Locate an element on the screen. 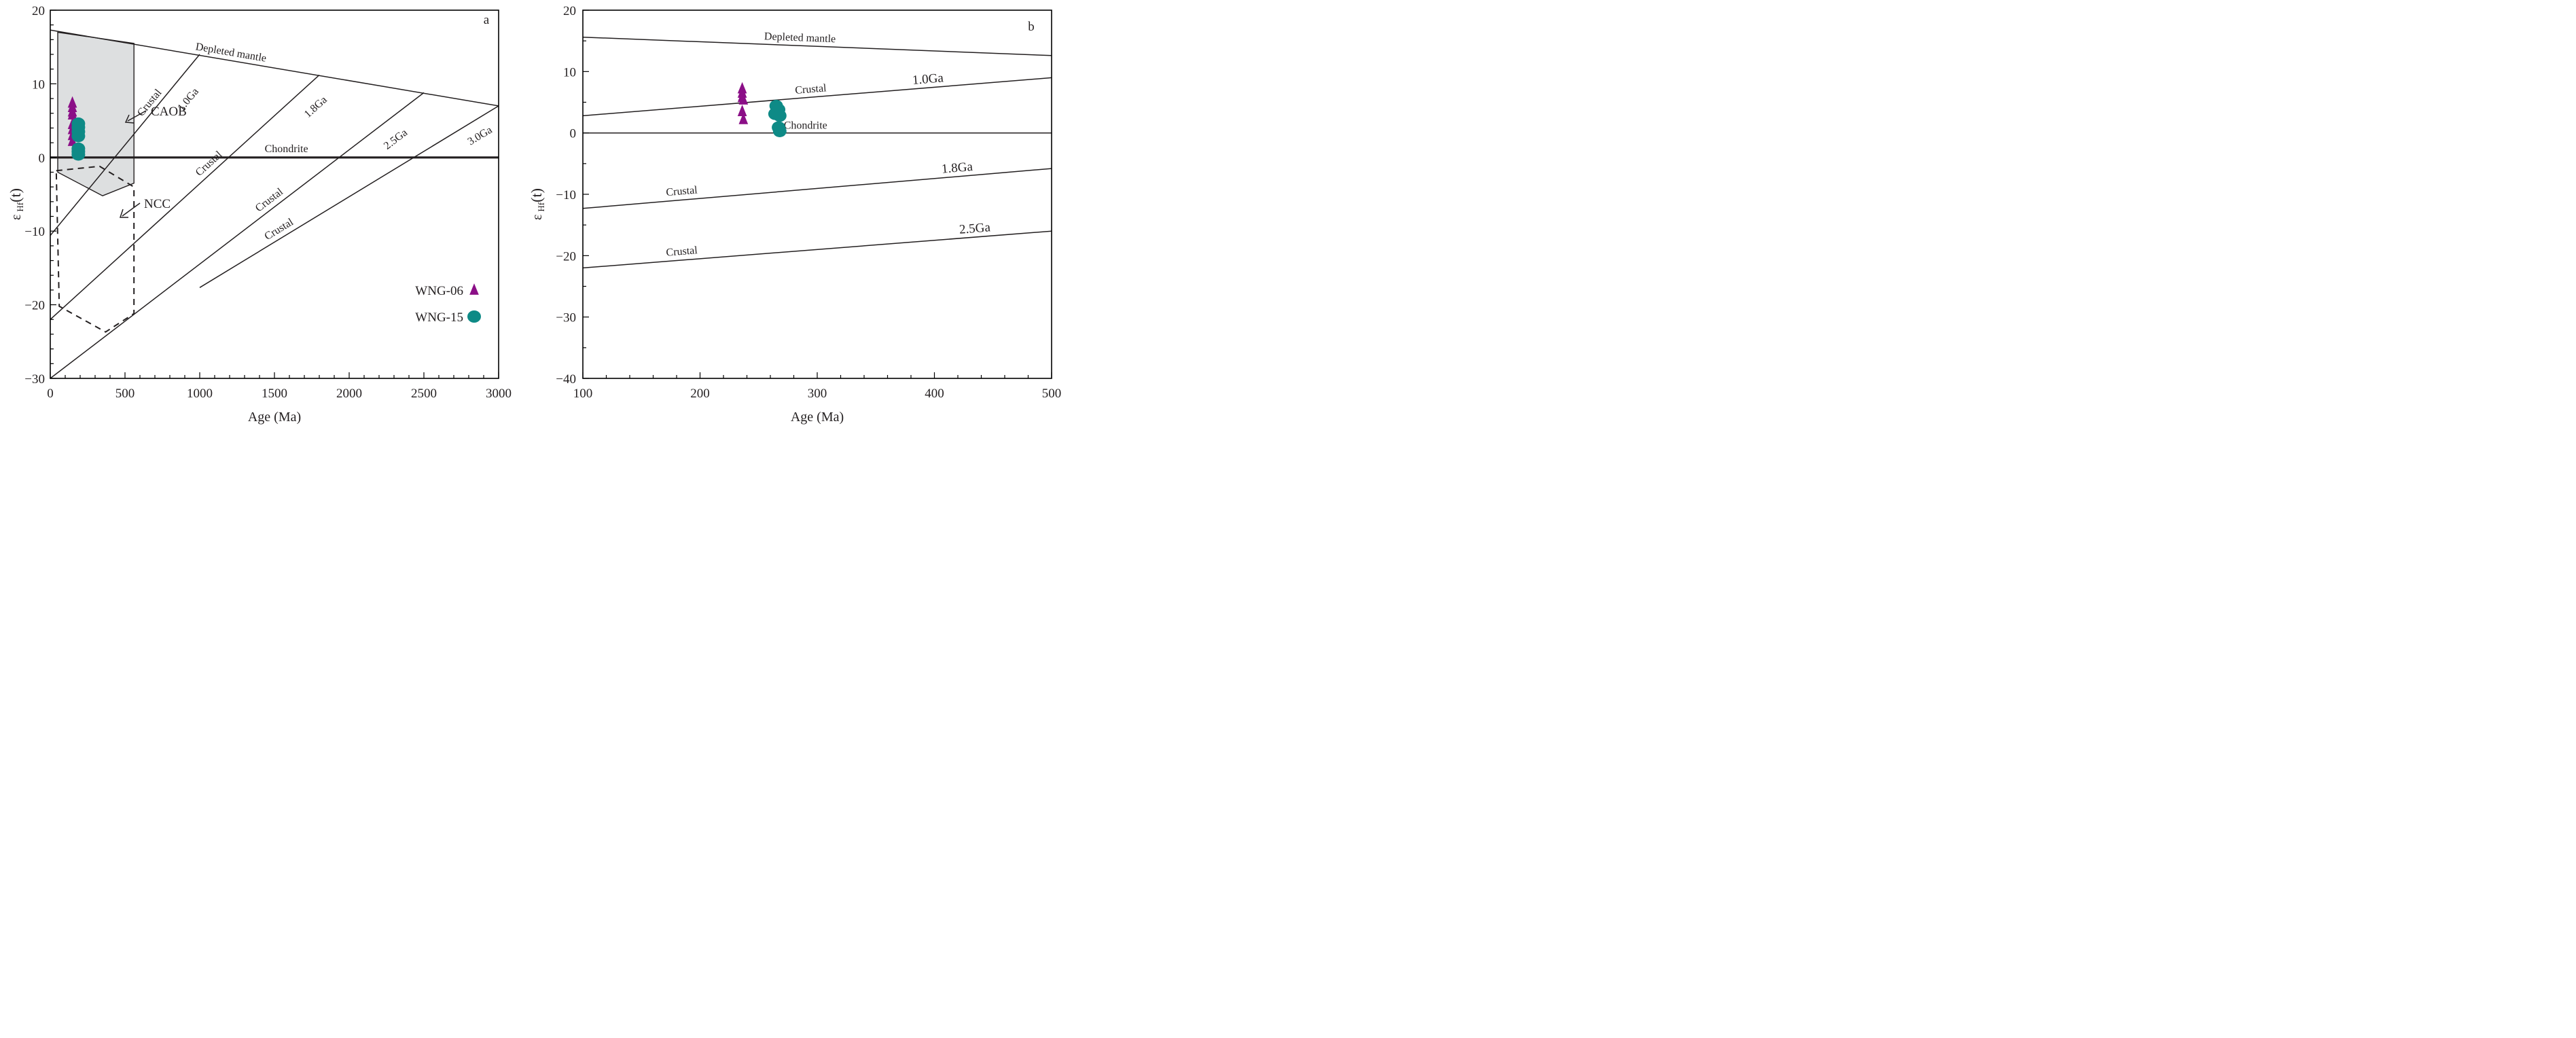  panel-a-caob-label: CAOB is located at coordinates (169, 112).